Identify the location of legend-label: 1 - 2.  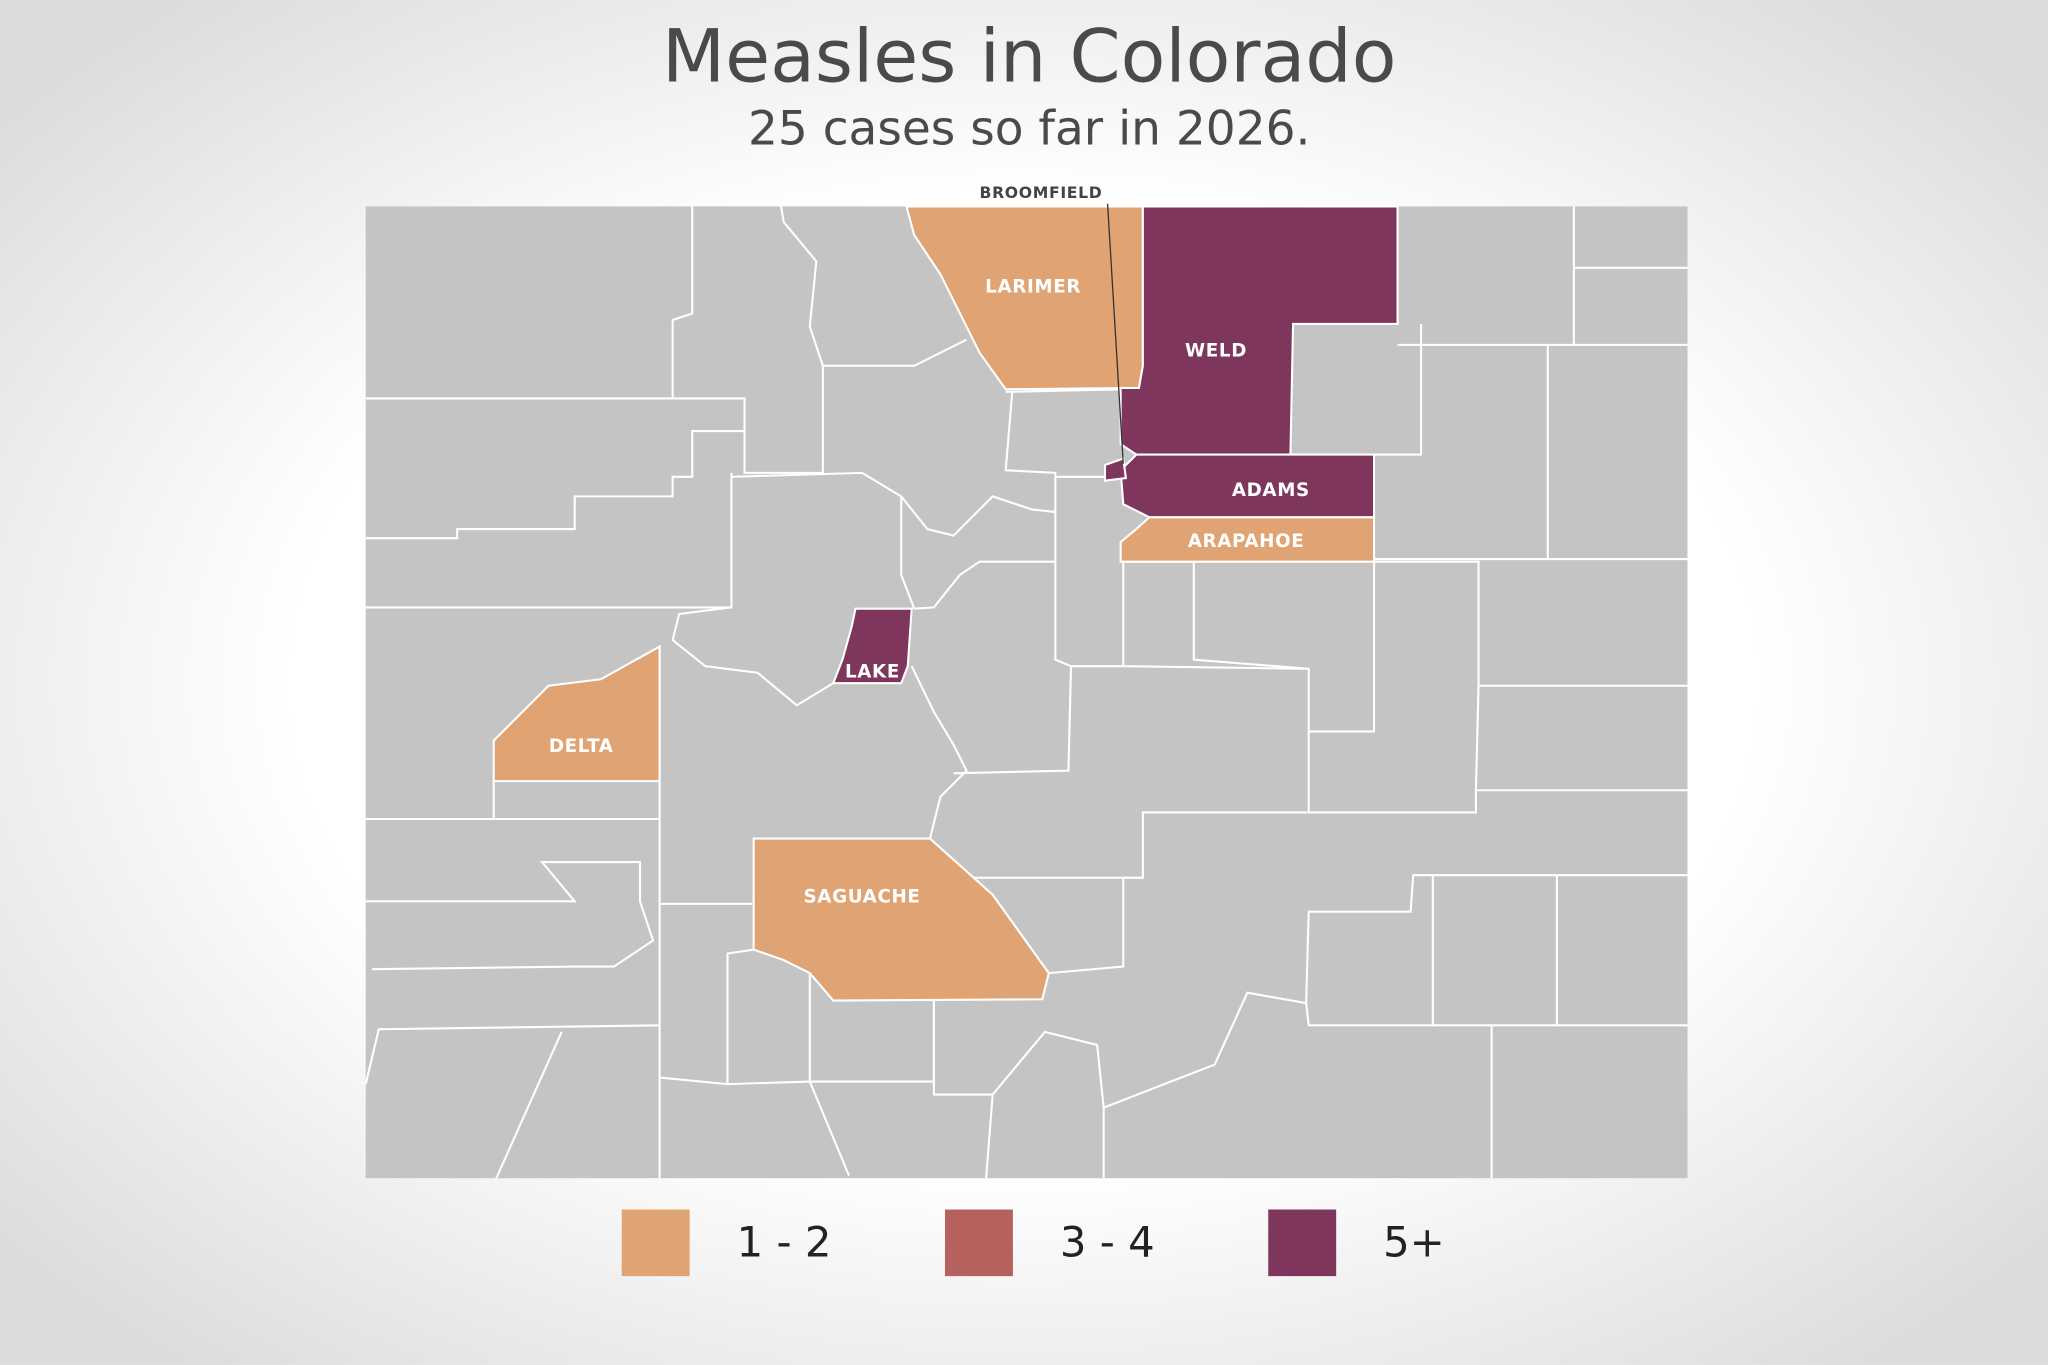
(784, 1241).